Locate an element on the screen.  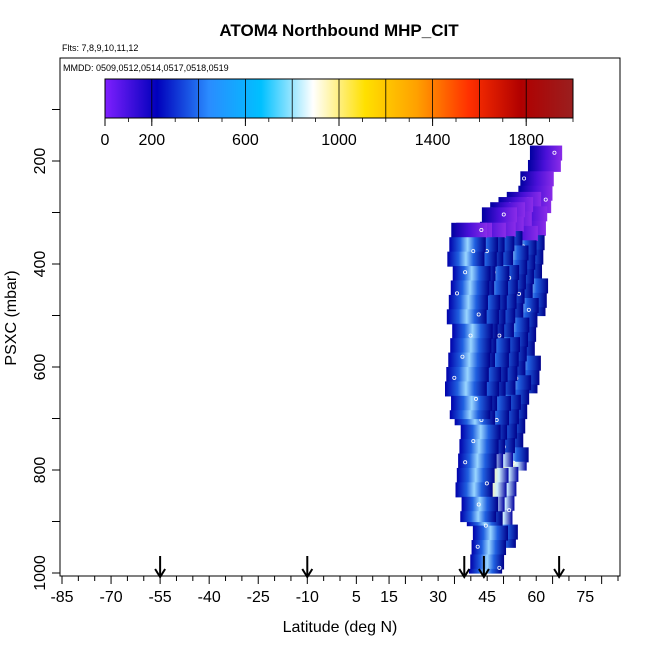
heatmap-data is located at coordinates (503, 359).